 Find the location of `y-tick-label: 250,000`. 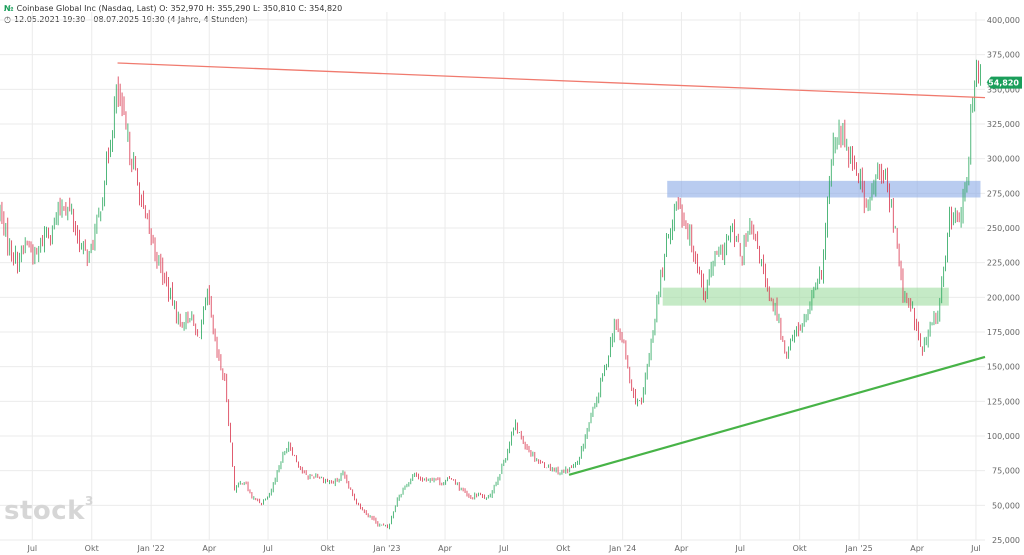

y-tick-label: 250,000 is located at coordinates (1003, 228).